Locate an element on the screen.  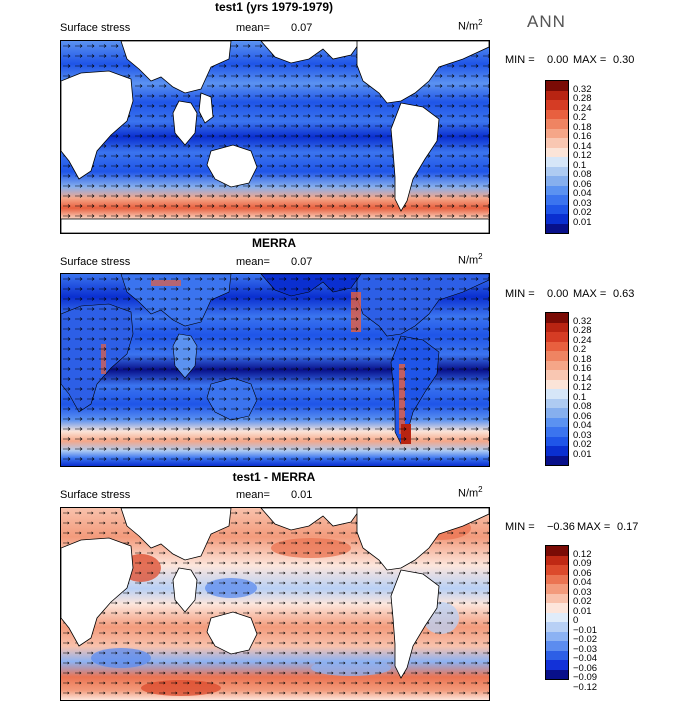
colorbar-tick-label: 0.08 is located at coordinates (582, 406).